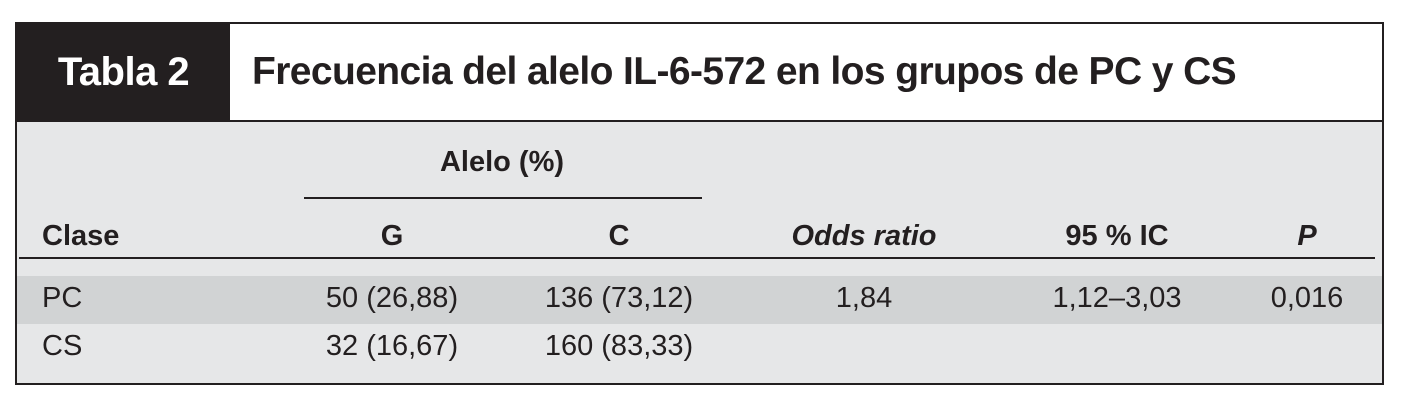 The width and height of the screenshot is (1412, 404). I want to click on table-label: Tabla 2, so click(123, 72).